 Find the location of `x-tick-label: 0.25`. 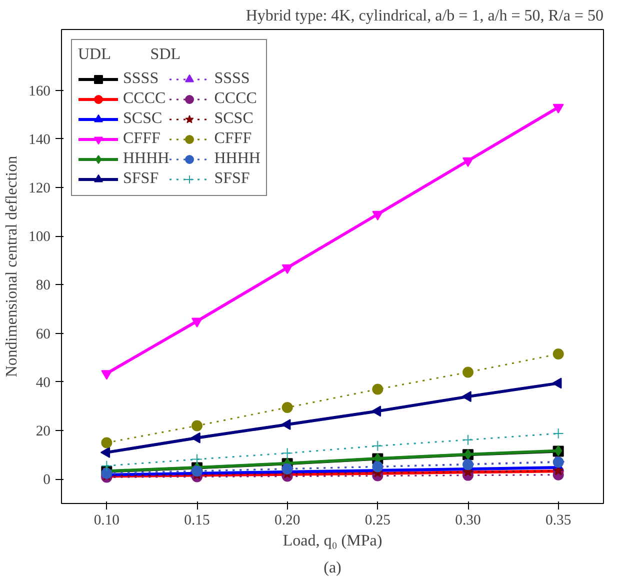

x-tick-label: 0.25 is located at coordinates (377, 520).